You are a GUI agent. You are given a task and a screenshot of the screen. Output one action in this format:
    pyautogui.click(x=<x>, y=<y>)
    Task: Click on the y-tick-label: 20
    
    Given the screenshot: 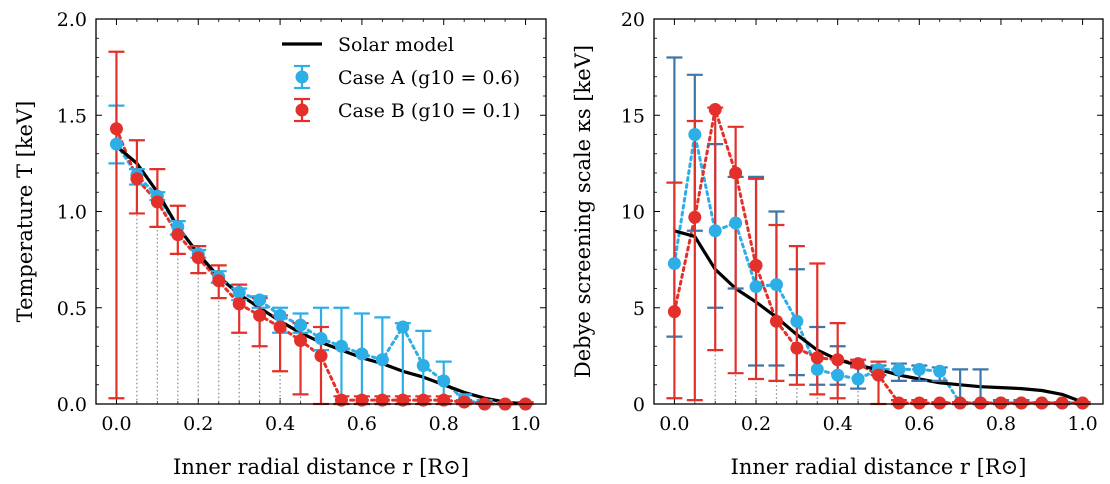 What is the action you would take?
    pyautogui.click(x=633, y=20)
    